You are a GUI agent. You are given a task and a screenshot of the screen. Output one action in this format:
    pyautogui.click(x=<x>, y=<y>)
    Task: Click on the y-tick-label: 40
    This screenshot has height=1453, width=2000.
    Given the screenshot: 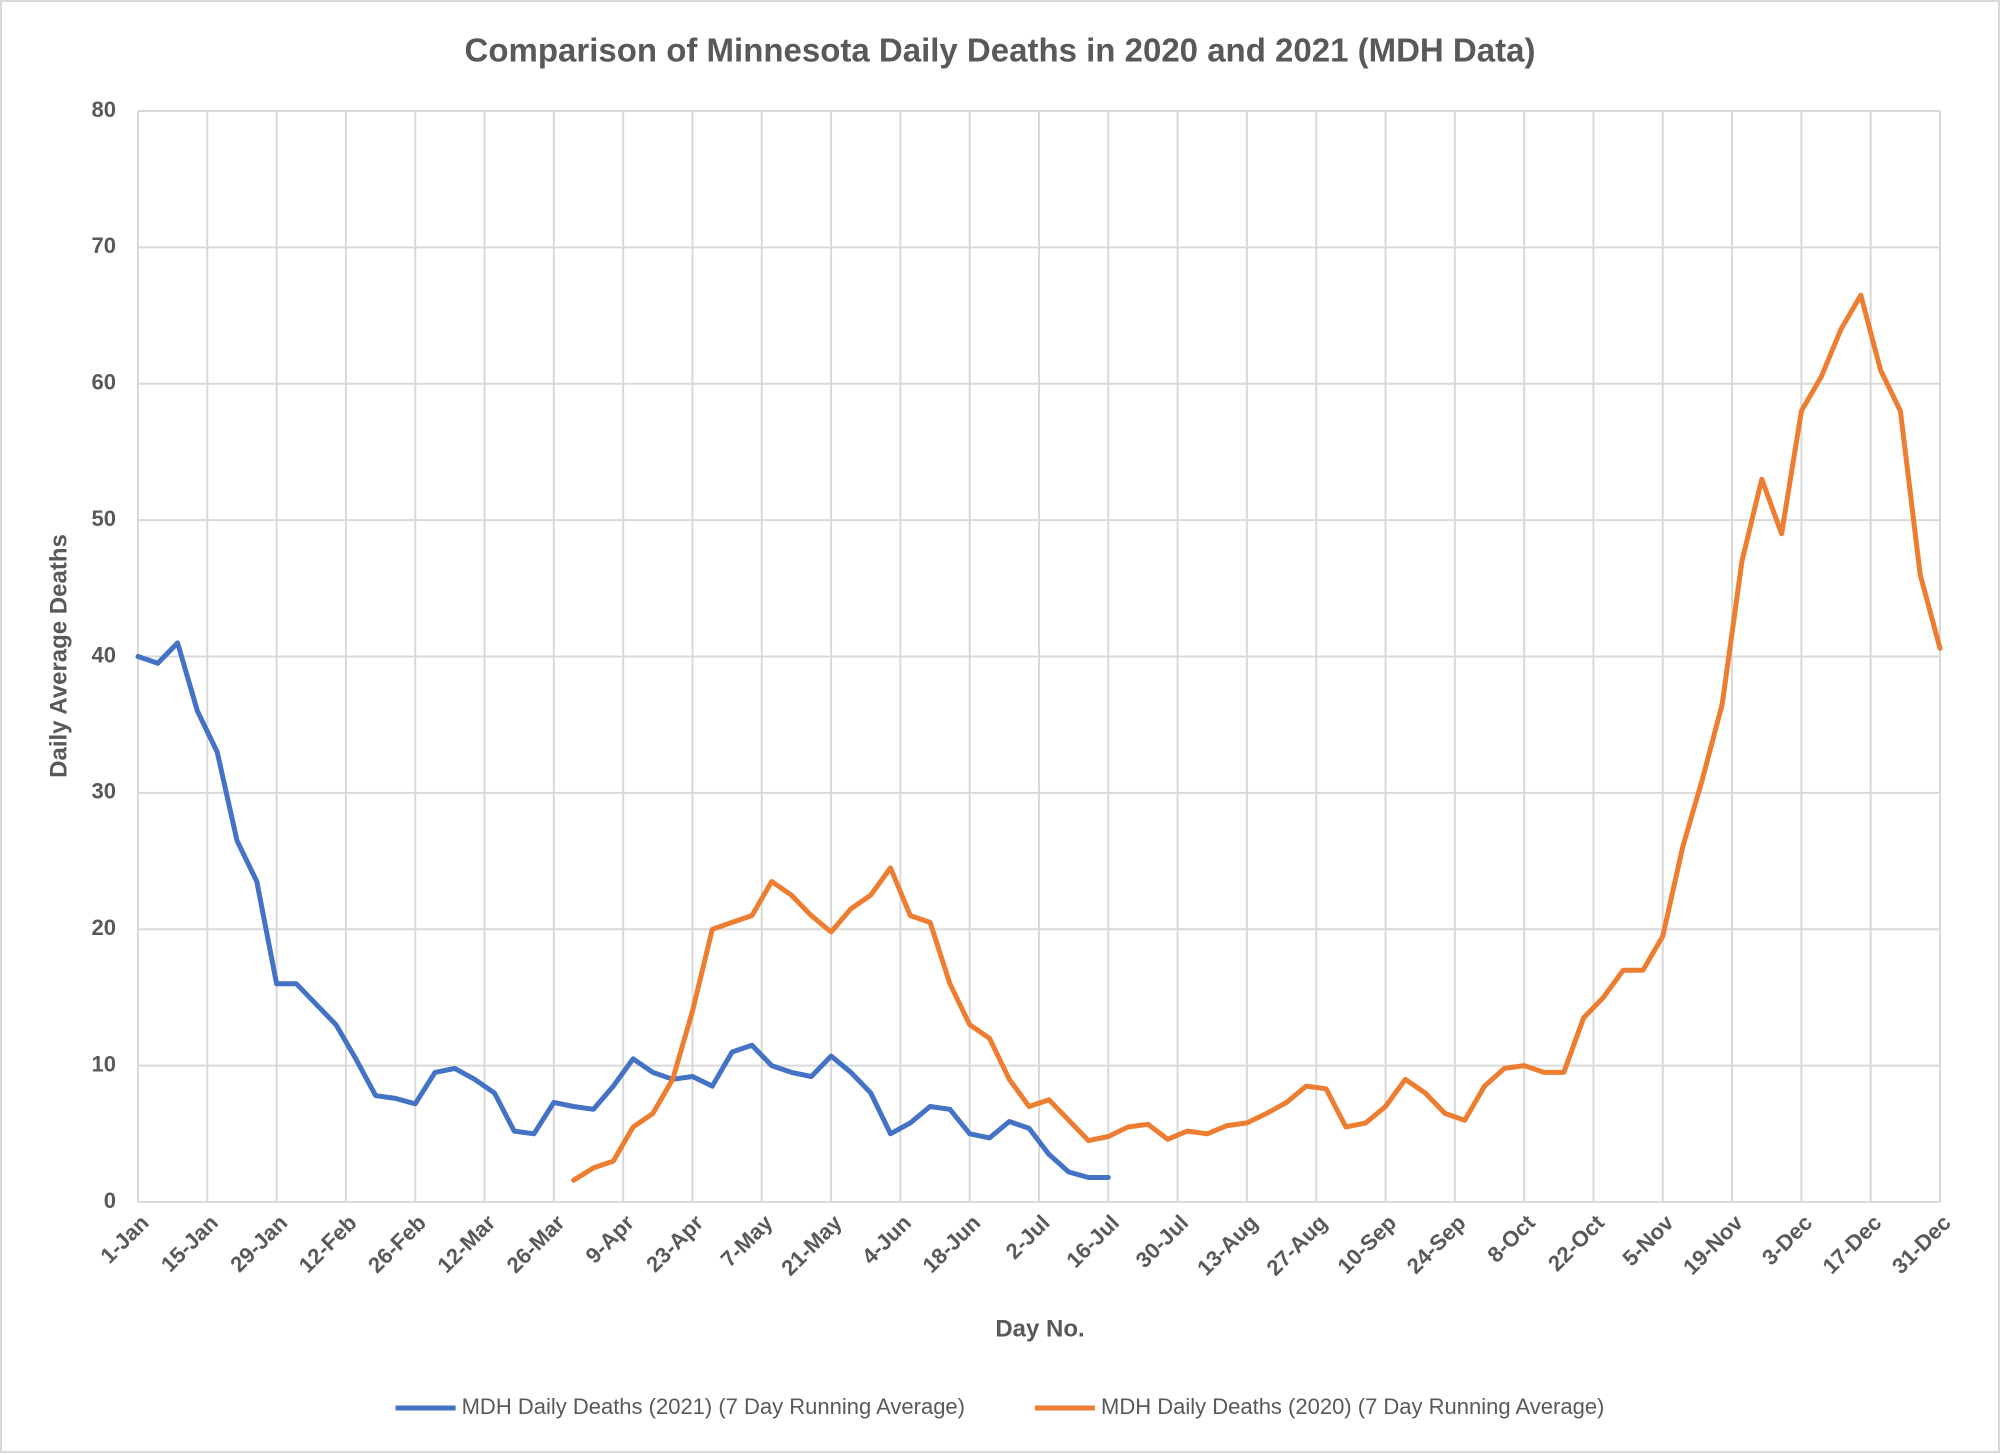 What is the action you would take?
    pyautogui.click(x=104, y=654)
    